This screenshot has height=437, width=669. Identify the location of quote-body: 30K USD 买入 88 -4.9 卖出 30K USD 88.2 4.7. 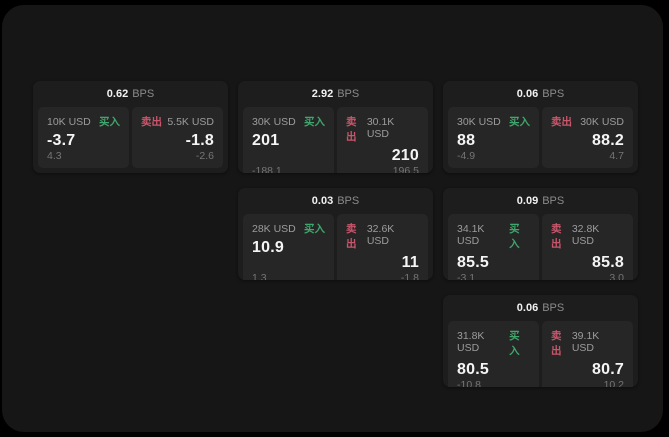
(540, 140).